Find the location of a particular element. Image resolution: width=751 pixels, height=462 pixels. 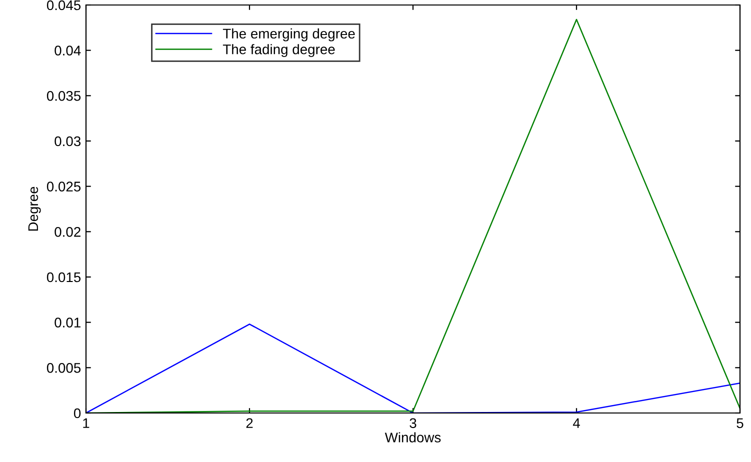

y-tick-label: 0.005 is located at coordinates (63, 368).